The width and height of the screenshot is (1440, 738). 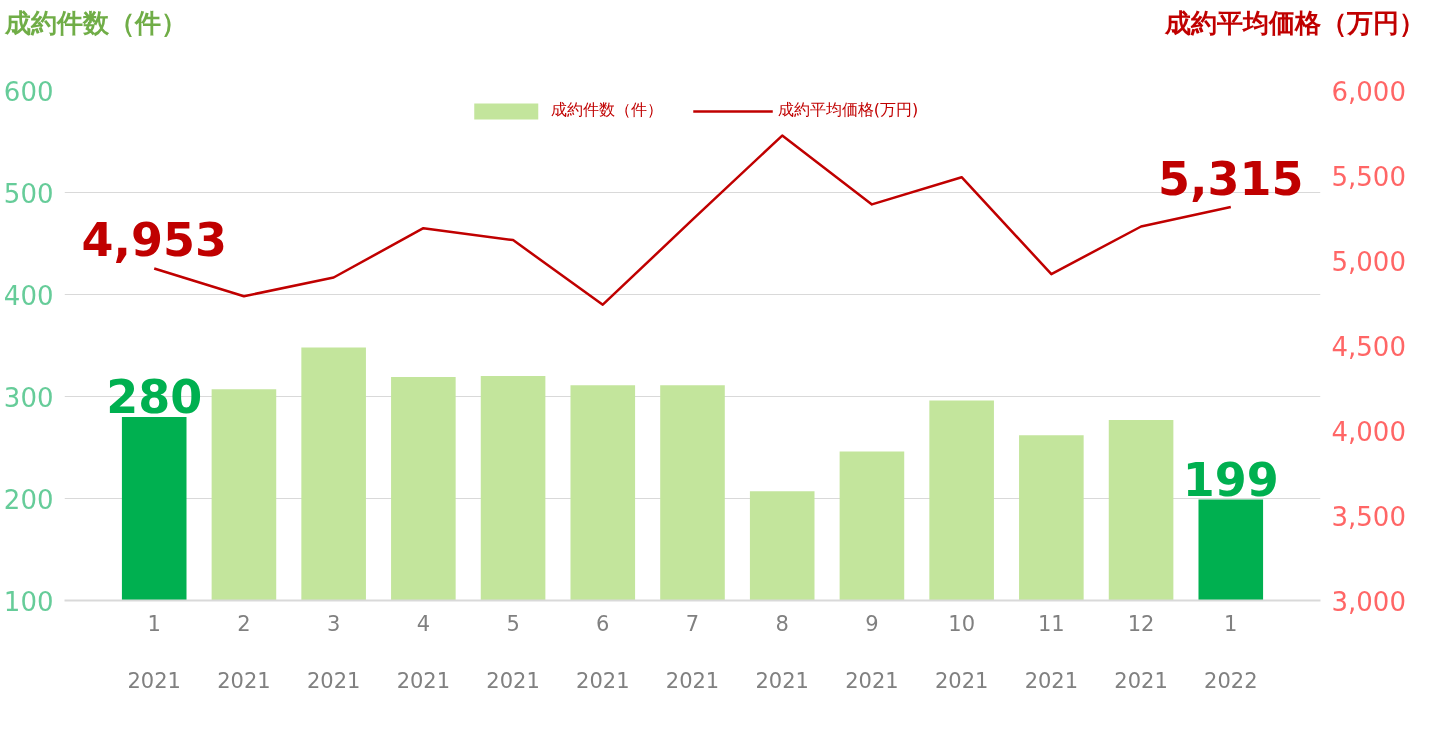 What do you see at coordinates (1368, 601) in the screenshot?
I see `y2-tick-label: 3,000` at bounding box center [1368, 601].